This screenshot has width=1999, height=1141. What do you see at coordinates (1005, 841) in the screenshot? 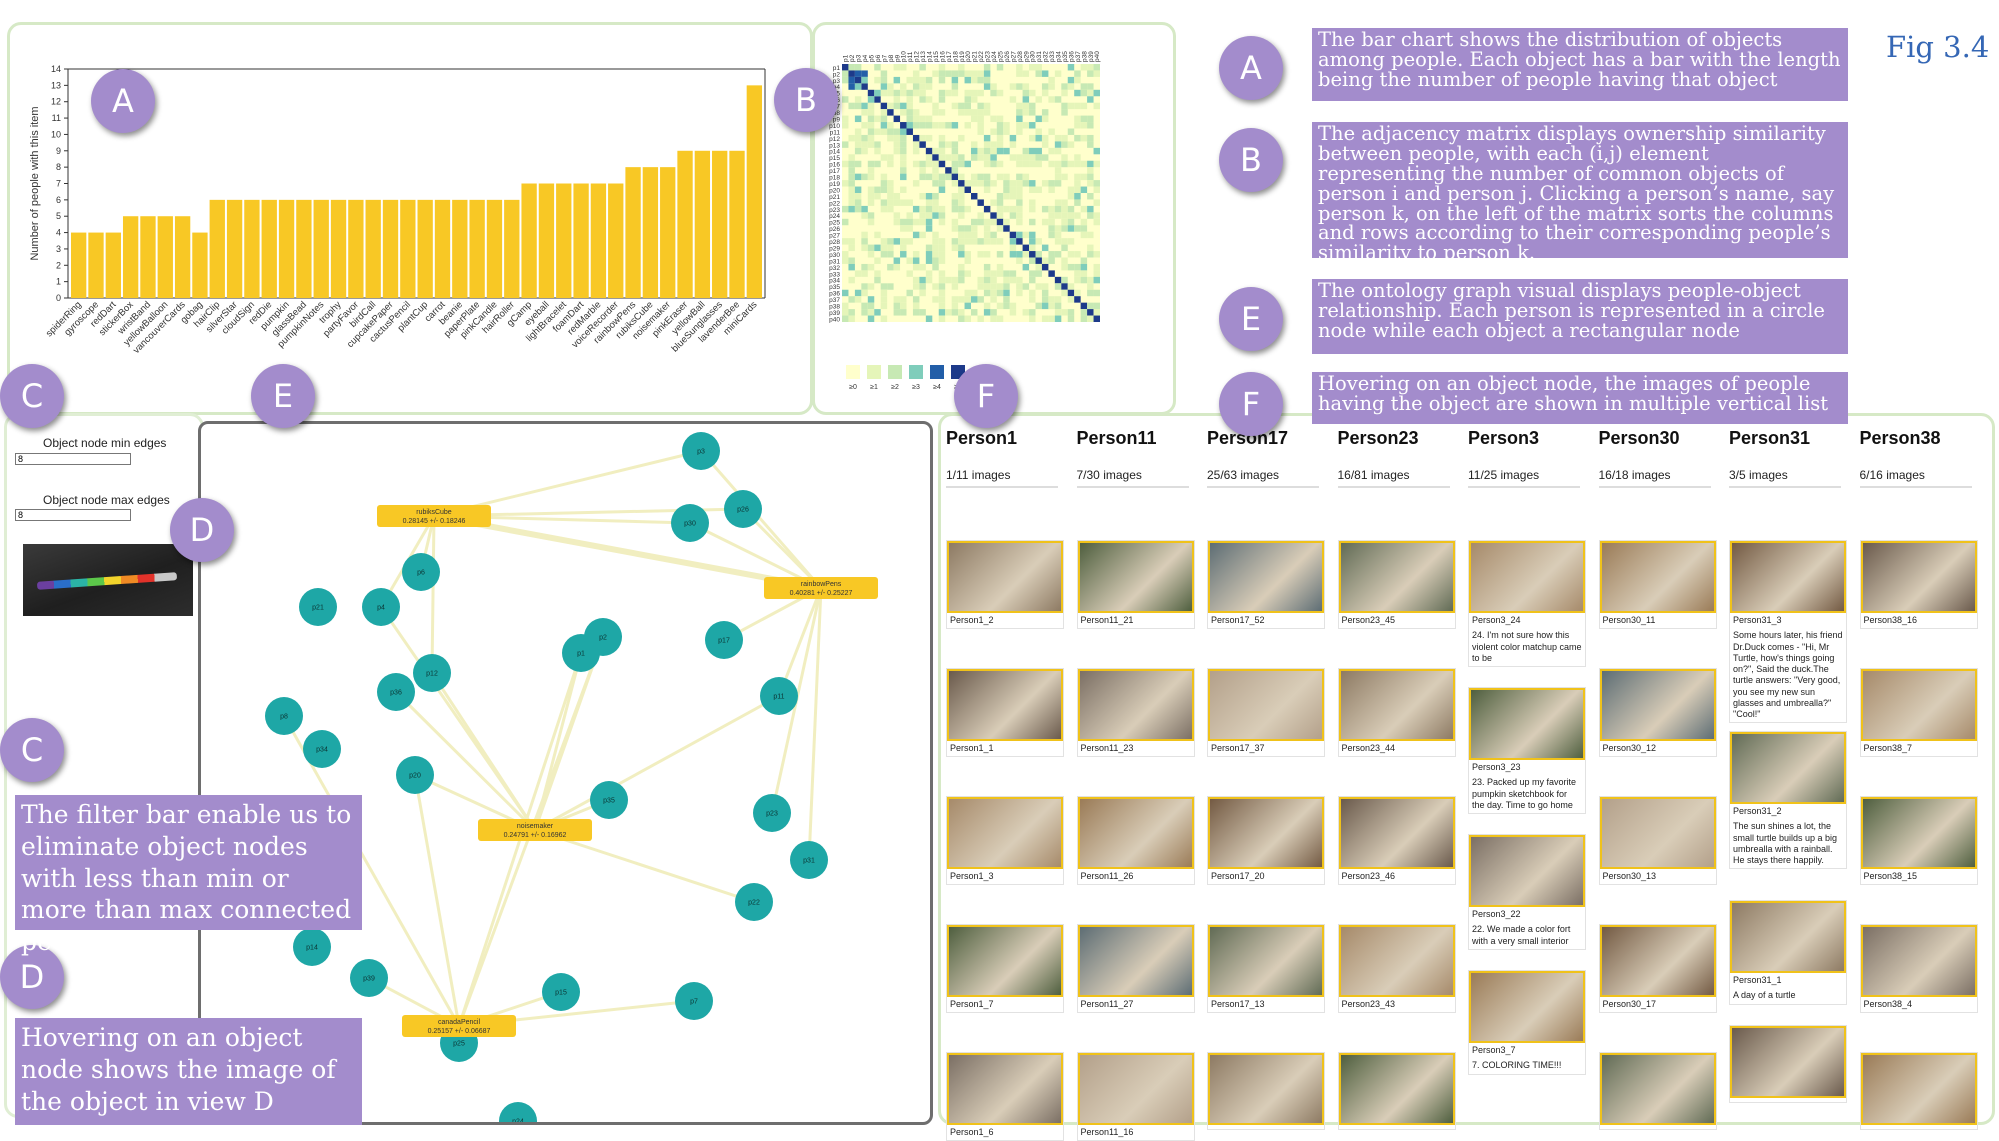
I see `image-card: Person1_3` at bounding box center [1005, 841].